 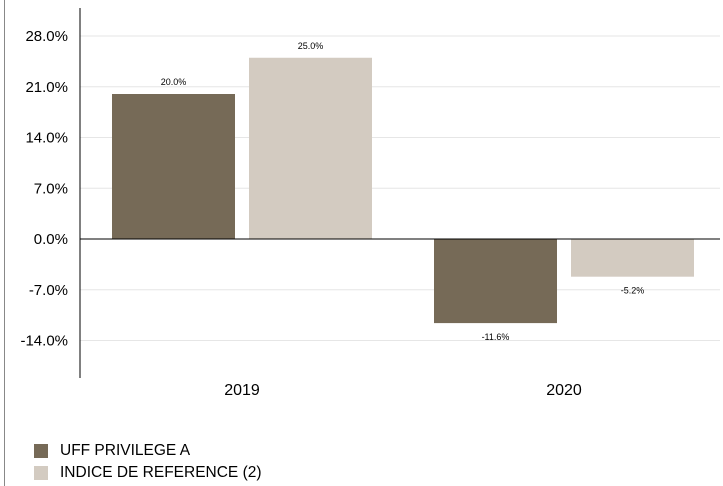 I want to click on x-category-label: 2019, so click(x=242, y=390).